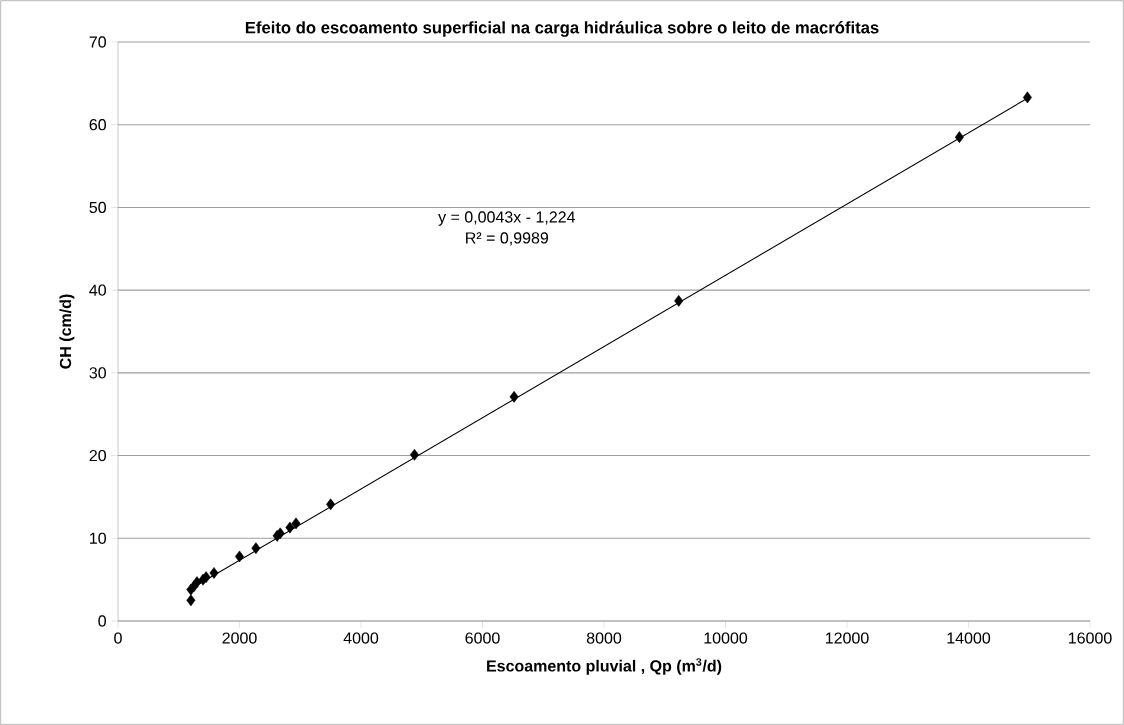 The image size is (1124, 725). Describe the element at coordinates (604, 666) in the screenshot. I see `x-axis-title: Escoamento pluvial , Qp (m$^{3}$/d)` at that location.